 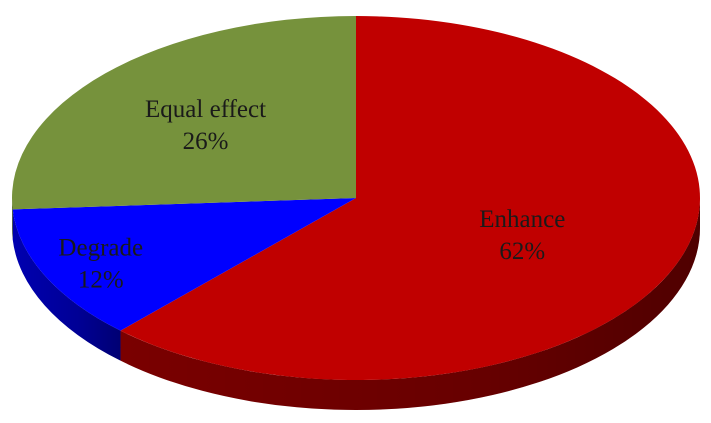 I want to click on pie-label-value: 62%, so click(x=522, y=251).